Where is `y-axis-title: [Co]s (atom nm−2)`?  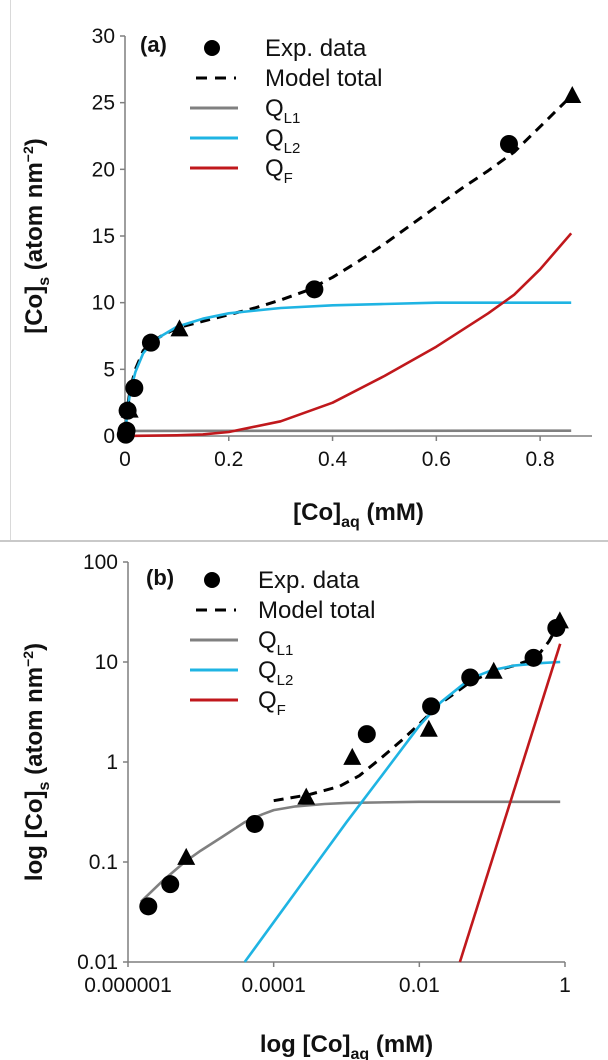
y-axis-title: [Co]s (atom nm−2) is located at coordinates (36, 236).